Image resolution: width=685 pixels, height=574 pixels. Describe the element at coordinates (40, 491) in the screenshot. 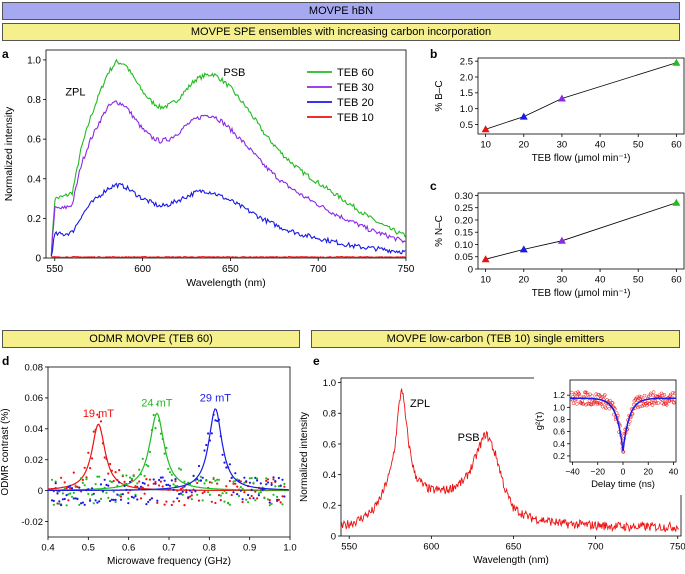

I see `chart-d-y-tick-label: 0` at that location.